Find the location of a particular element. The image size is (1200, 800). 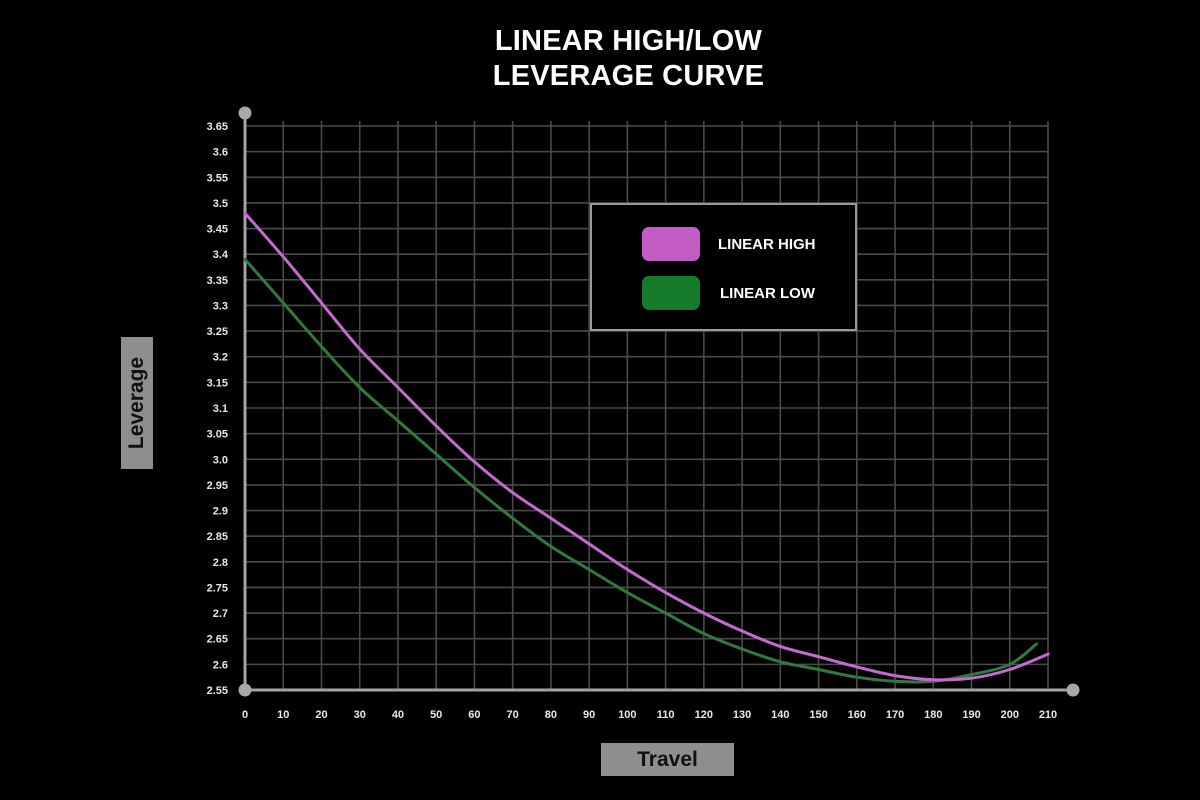

legend: LINEAR HIGH LINEAR LOW is located at coordinates (723, 267).